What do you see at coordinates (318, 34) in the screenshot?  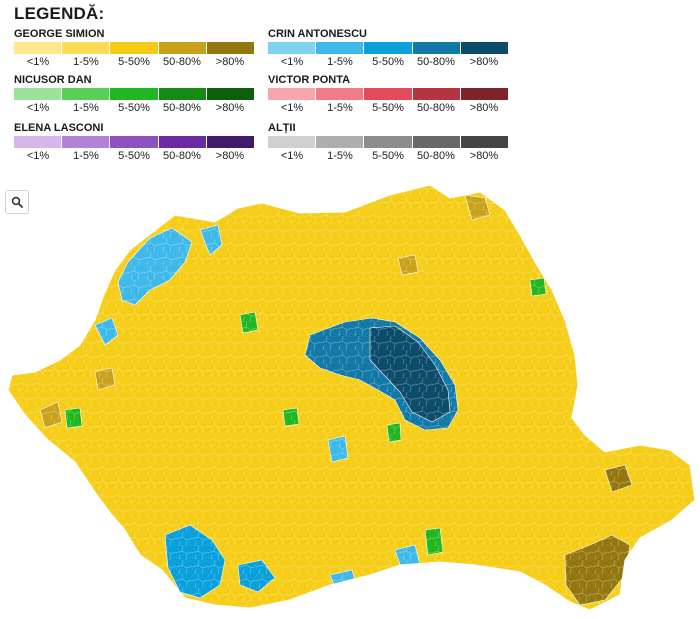 I see `legend-group-name: CRIN ANTONESCU` at bounding box center [318, 34].